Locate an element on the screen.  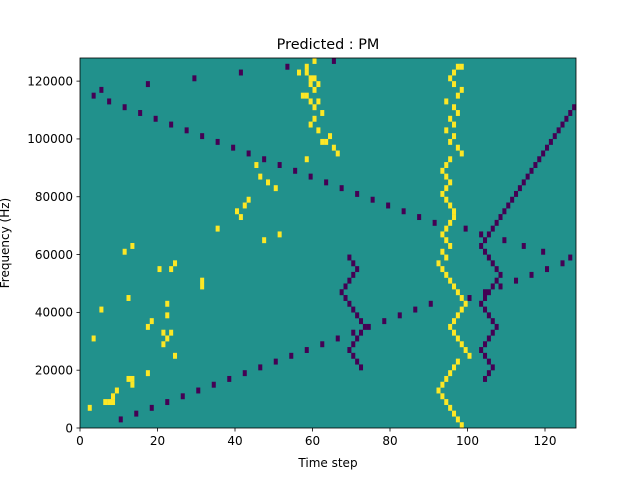
y-tick-label: 80000 is located at coordinates (54, 197).